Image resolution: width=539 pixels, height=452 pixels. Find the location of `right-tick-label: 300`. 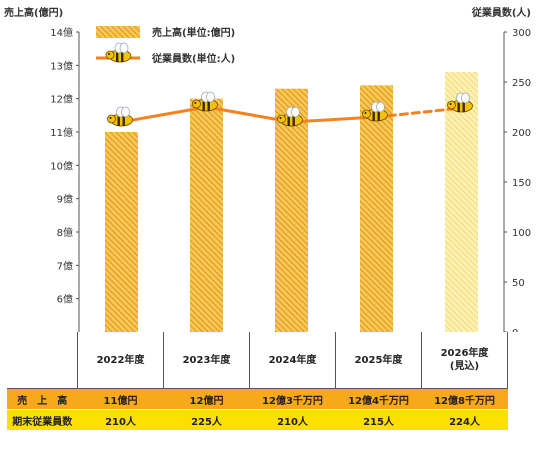

right-tick-label: 300 is located at coordinates (521, 33).